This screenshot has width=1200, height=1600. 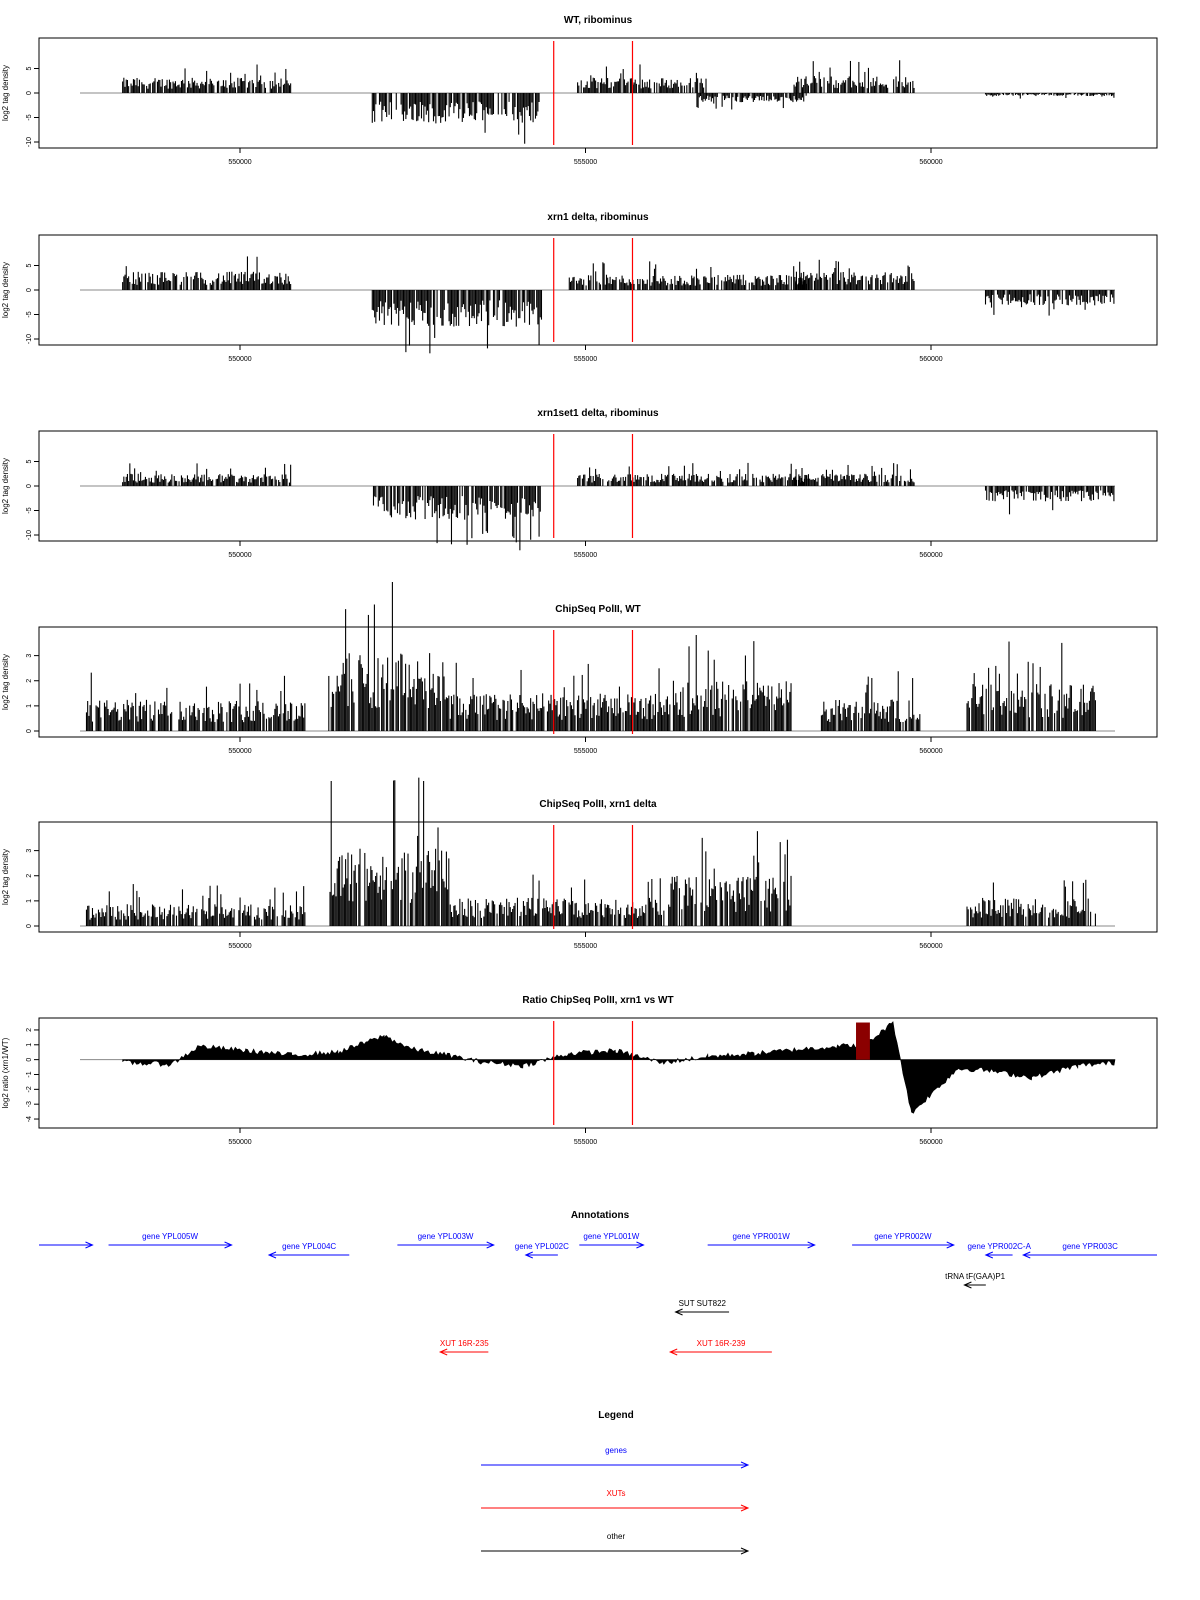 I want to click on y-tick-label-4: 1, so click(x=29, y=706).